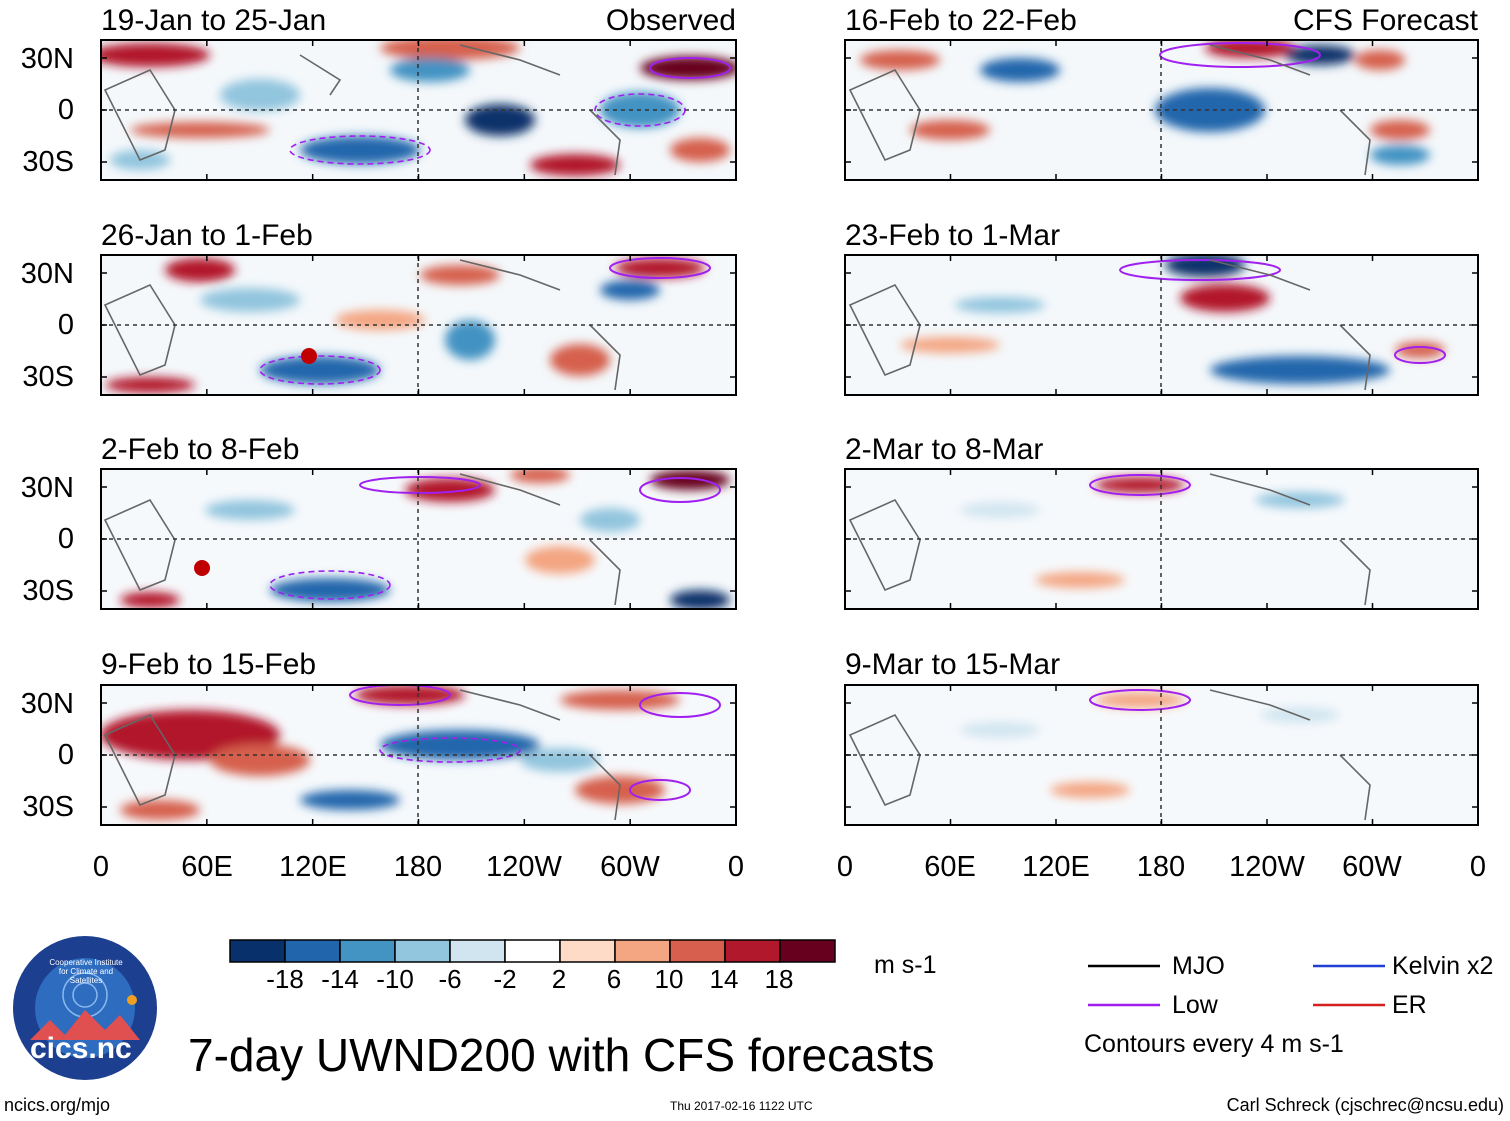  I want to click on panel-title: 26-Jan to 1-Feb, so click(207, 235).